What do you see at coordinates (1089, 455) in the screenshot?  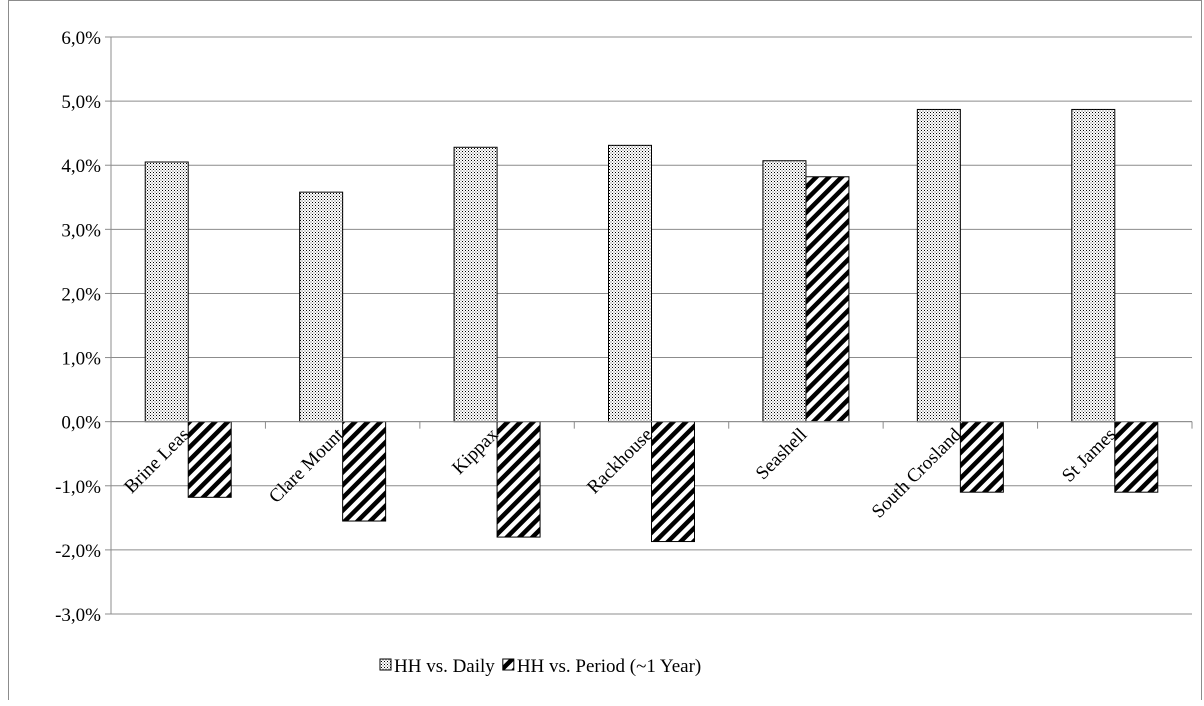 I see `x-category-label: St James` at bounding box center [1089, 455].